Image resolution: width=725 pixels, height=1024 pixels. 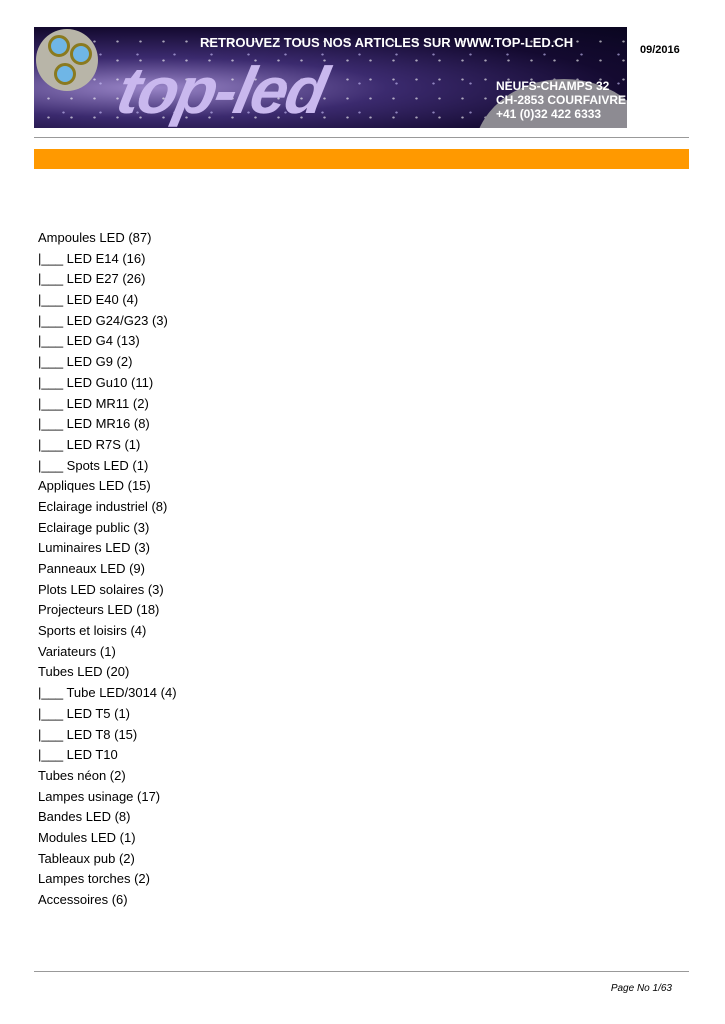 I want to click on category-item: |___ LED Gu10 (11), so click(x=96, y=382).